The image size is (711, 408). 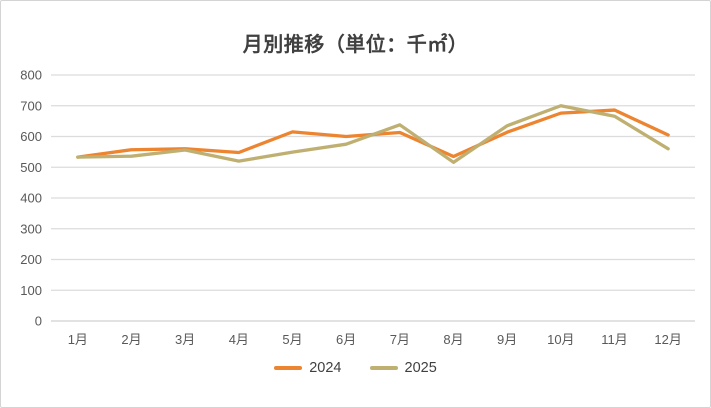 What do you see at coordinates (31, 167) in the screenshot?
I see `y-tick-label: 500` at bounding box center [31, 167].